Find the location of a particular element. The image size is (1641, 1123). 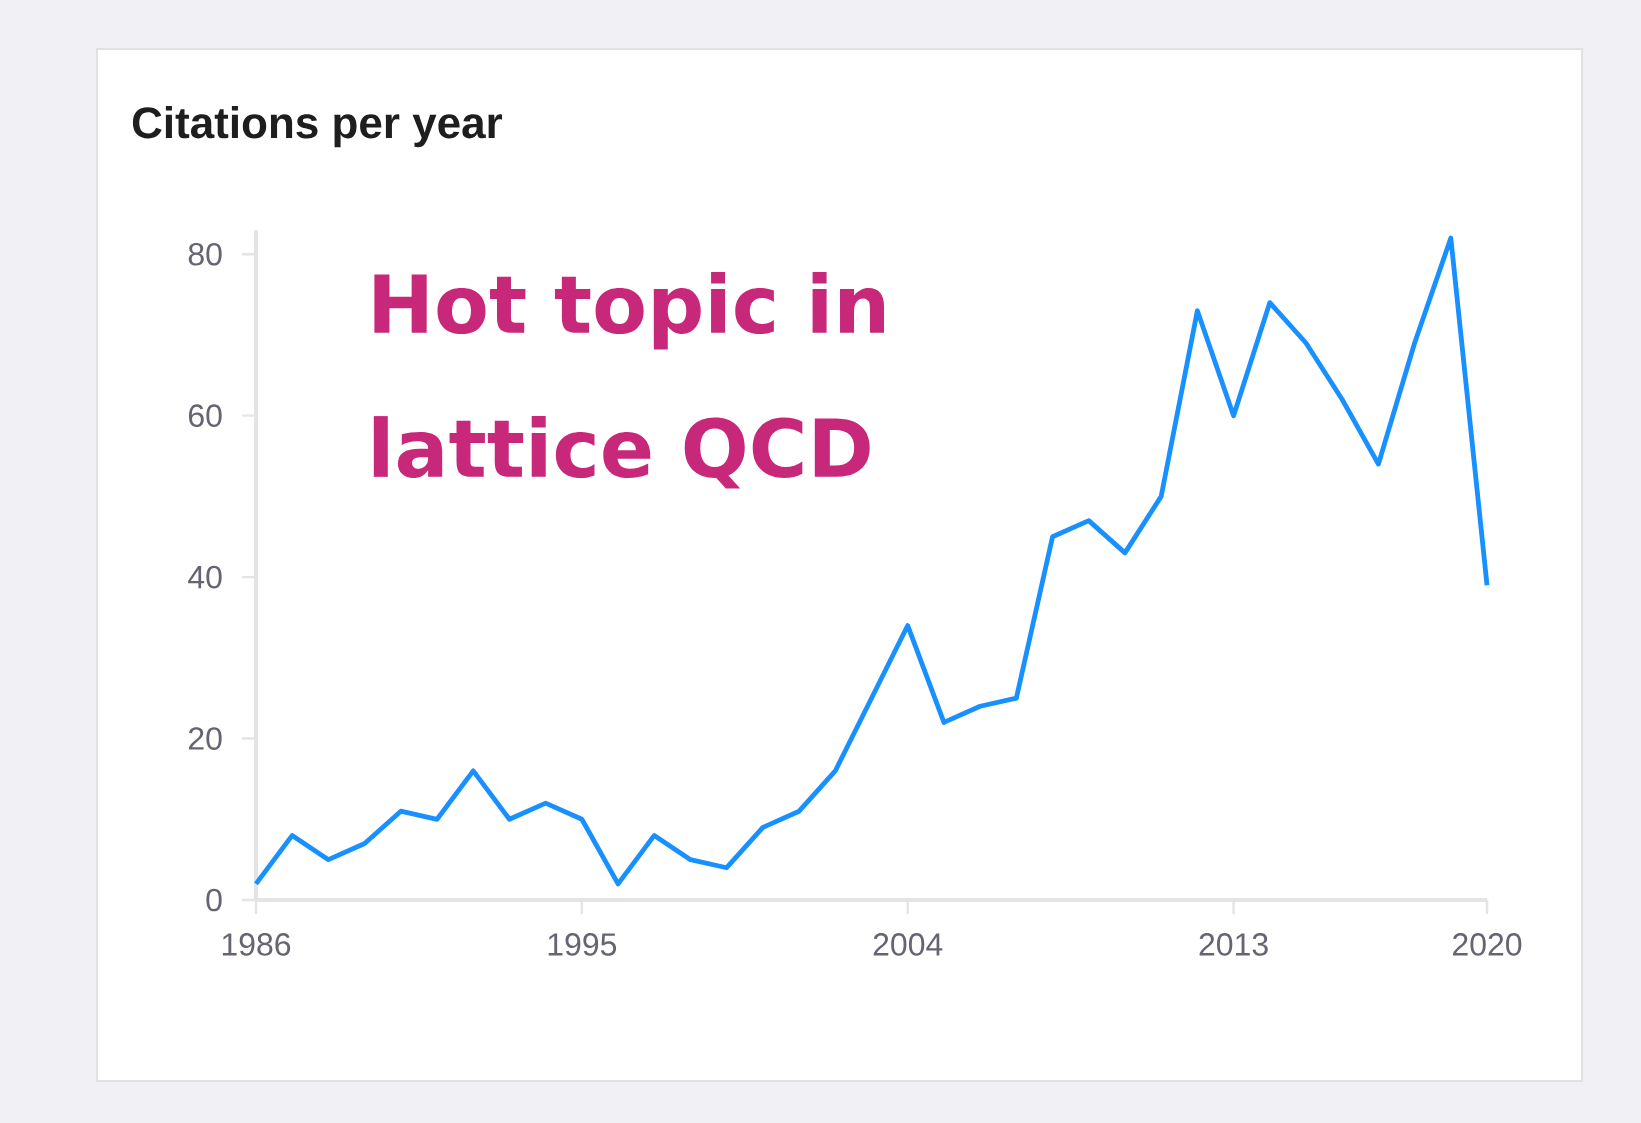

x-tick-label: 1995 is located at coordinates (582, 944).